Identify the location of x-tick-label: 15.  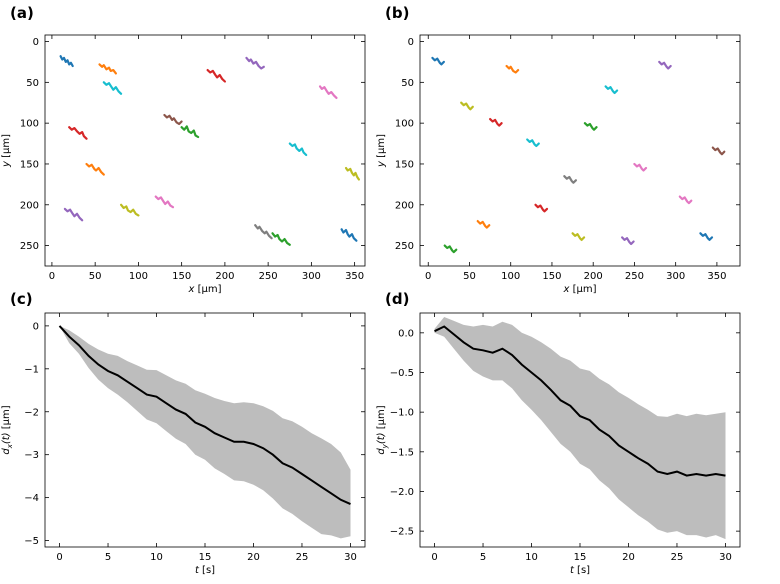
(580, 557).